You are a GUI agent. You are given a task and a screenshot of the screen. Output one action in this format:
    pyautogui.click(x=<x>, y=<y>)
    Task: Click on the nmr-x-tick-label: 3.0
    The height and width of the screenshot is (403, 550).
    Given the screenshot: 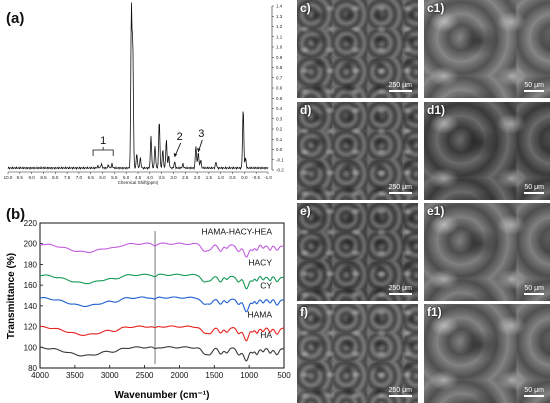 What is the action you would take?
    pyautogui.click(x=173, y=177)
    